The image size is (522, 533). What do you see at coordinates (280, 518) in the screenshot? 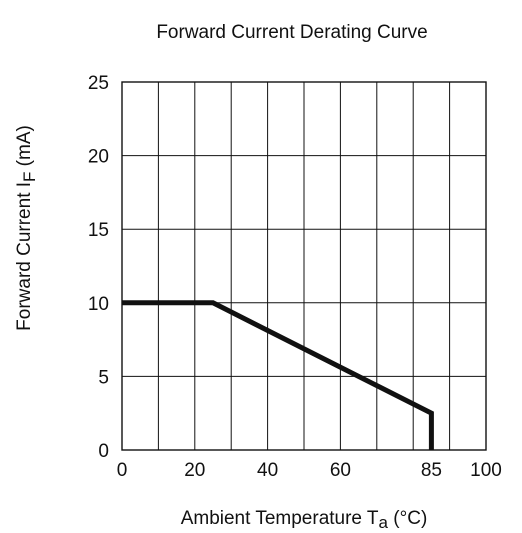
I see `x-axis-label-main: Ambient Temperature T` at bounding box center [280, 518].